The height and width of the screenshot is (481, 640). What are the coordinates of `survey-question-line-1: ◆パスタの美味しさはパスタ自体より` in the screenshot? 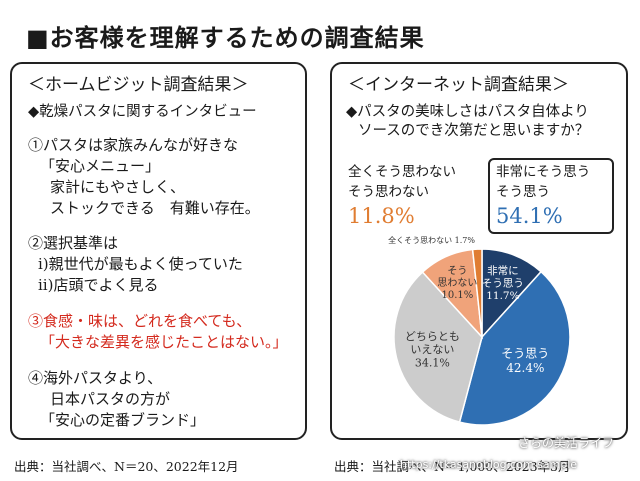 It's located at (467, 112).